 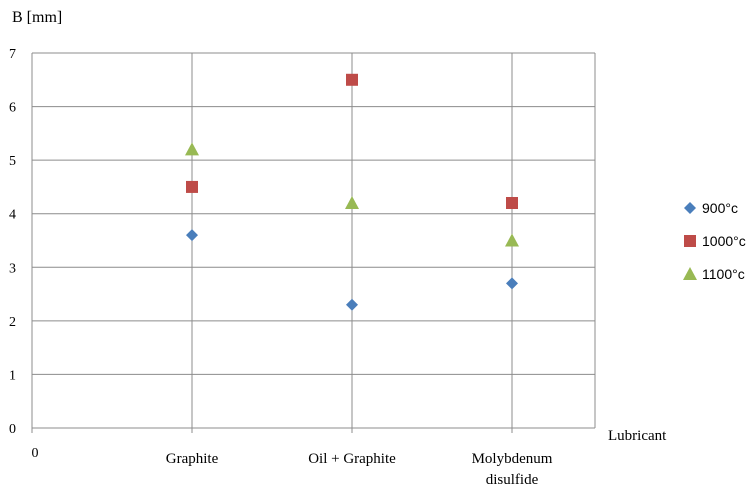 I want to click on x-tick-label: disulfide, so click(x=512, y=480).